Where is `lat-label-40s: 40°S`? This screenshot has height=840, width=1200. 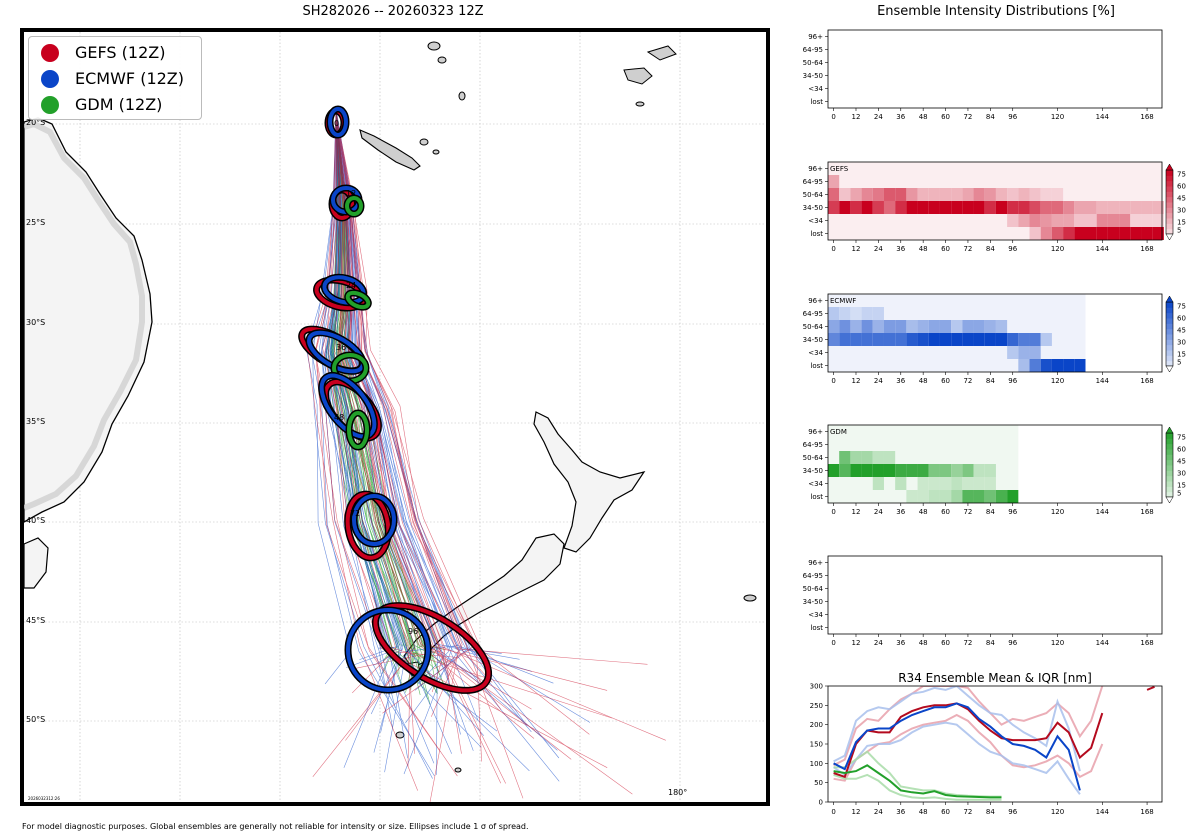
lat-label-40s: 40°S is located at coordinates (36, 520).